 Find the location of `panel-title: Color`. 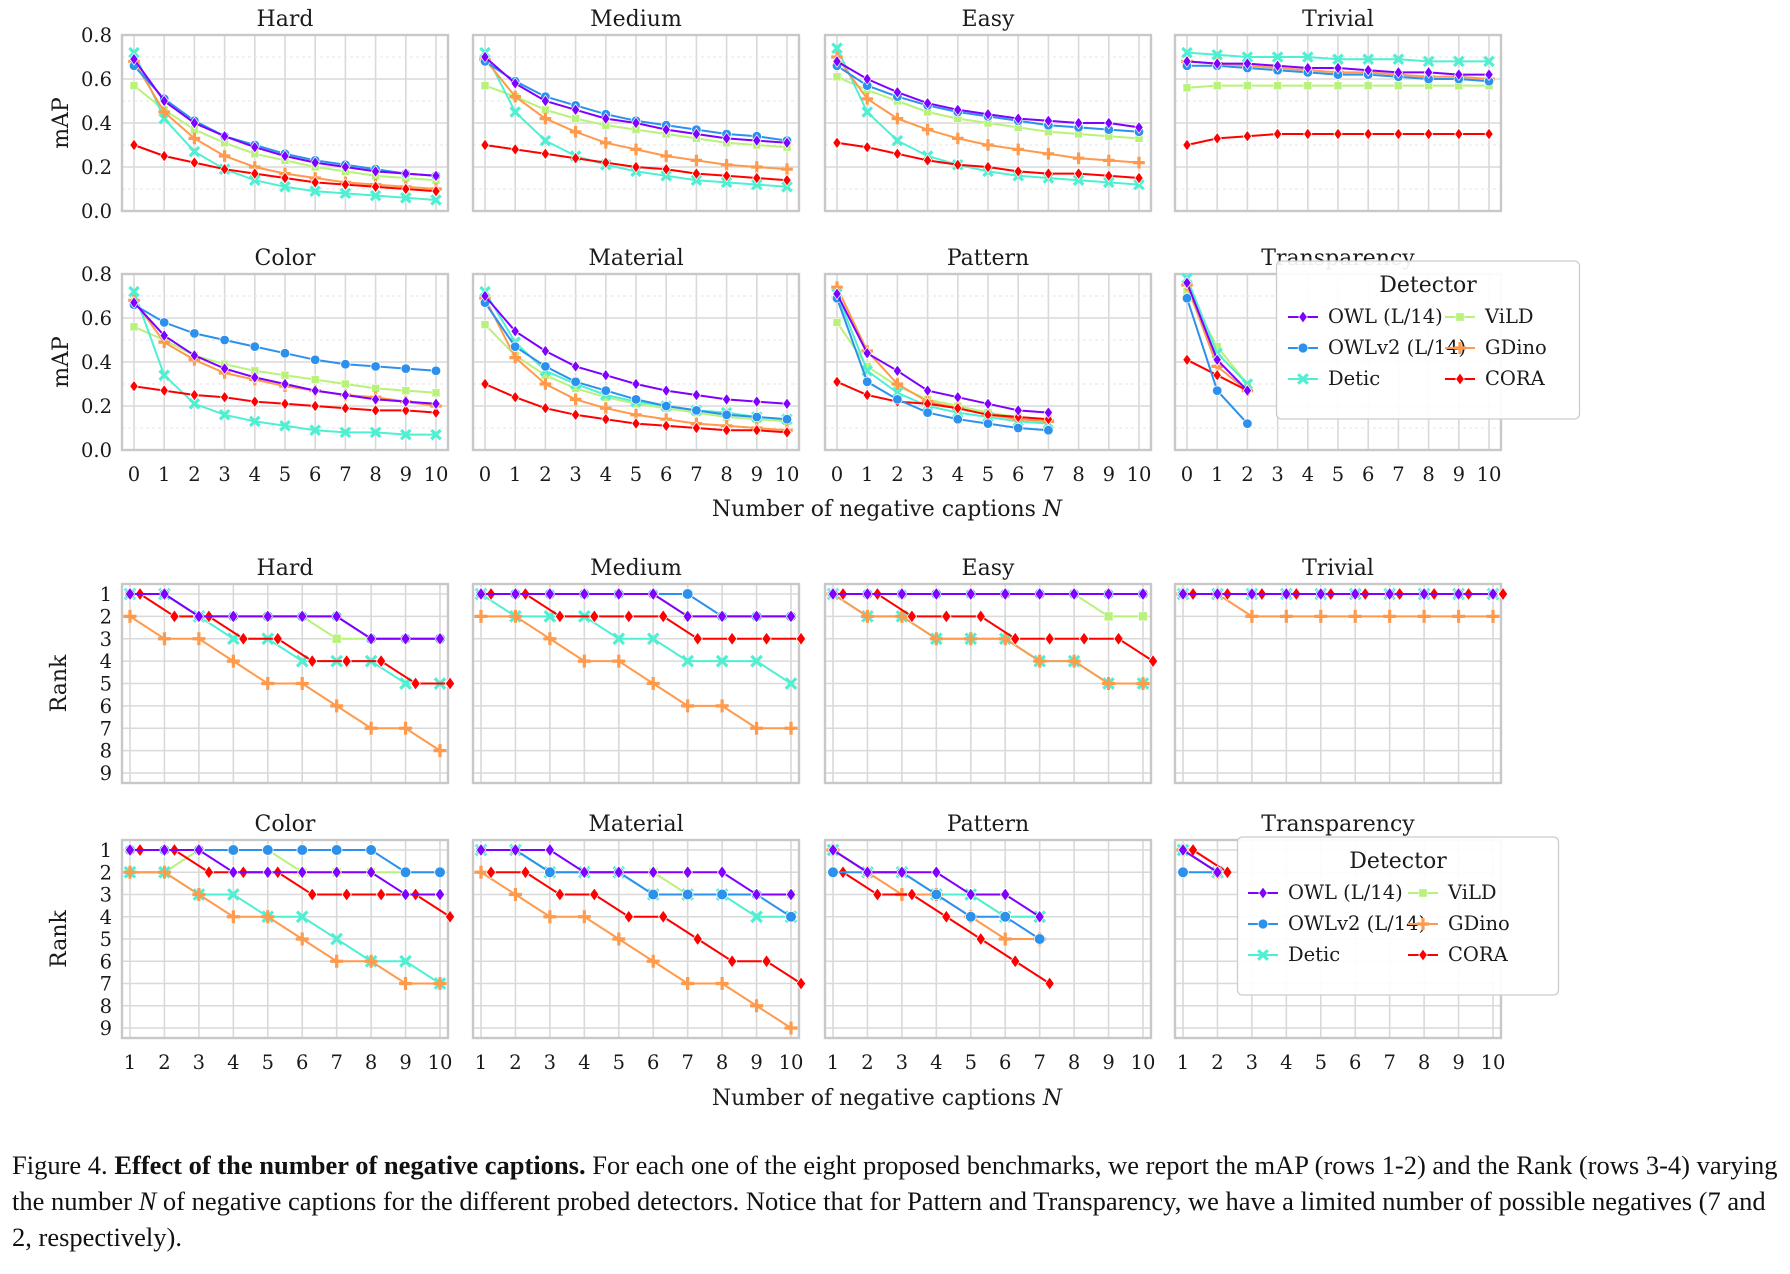

panel-title: Color is located at coordinates (285, 824).